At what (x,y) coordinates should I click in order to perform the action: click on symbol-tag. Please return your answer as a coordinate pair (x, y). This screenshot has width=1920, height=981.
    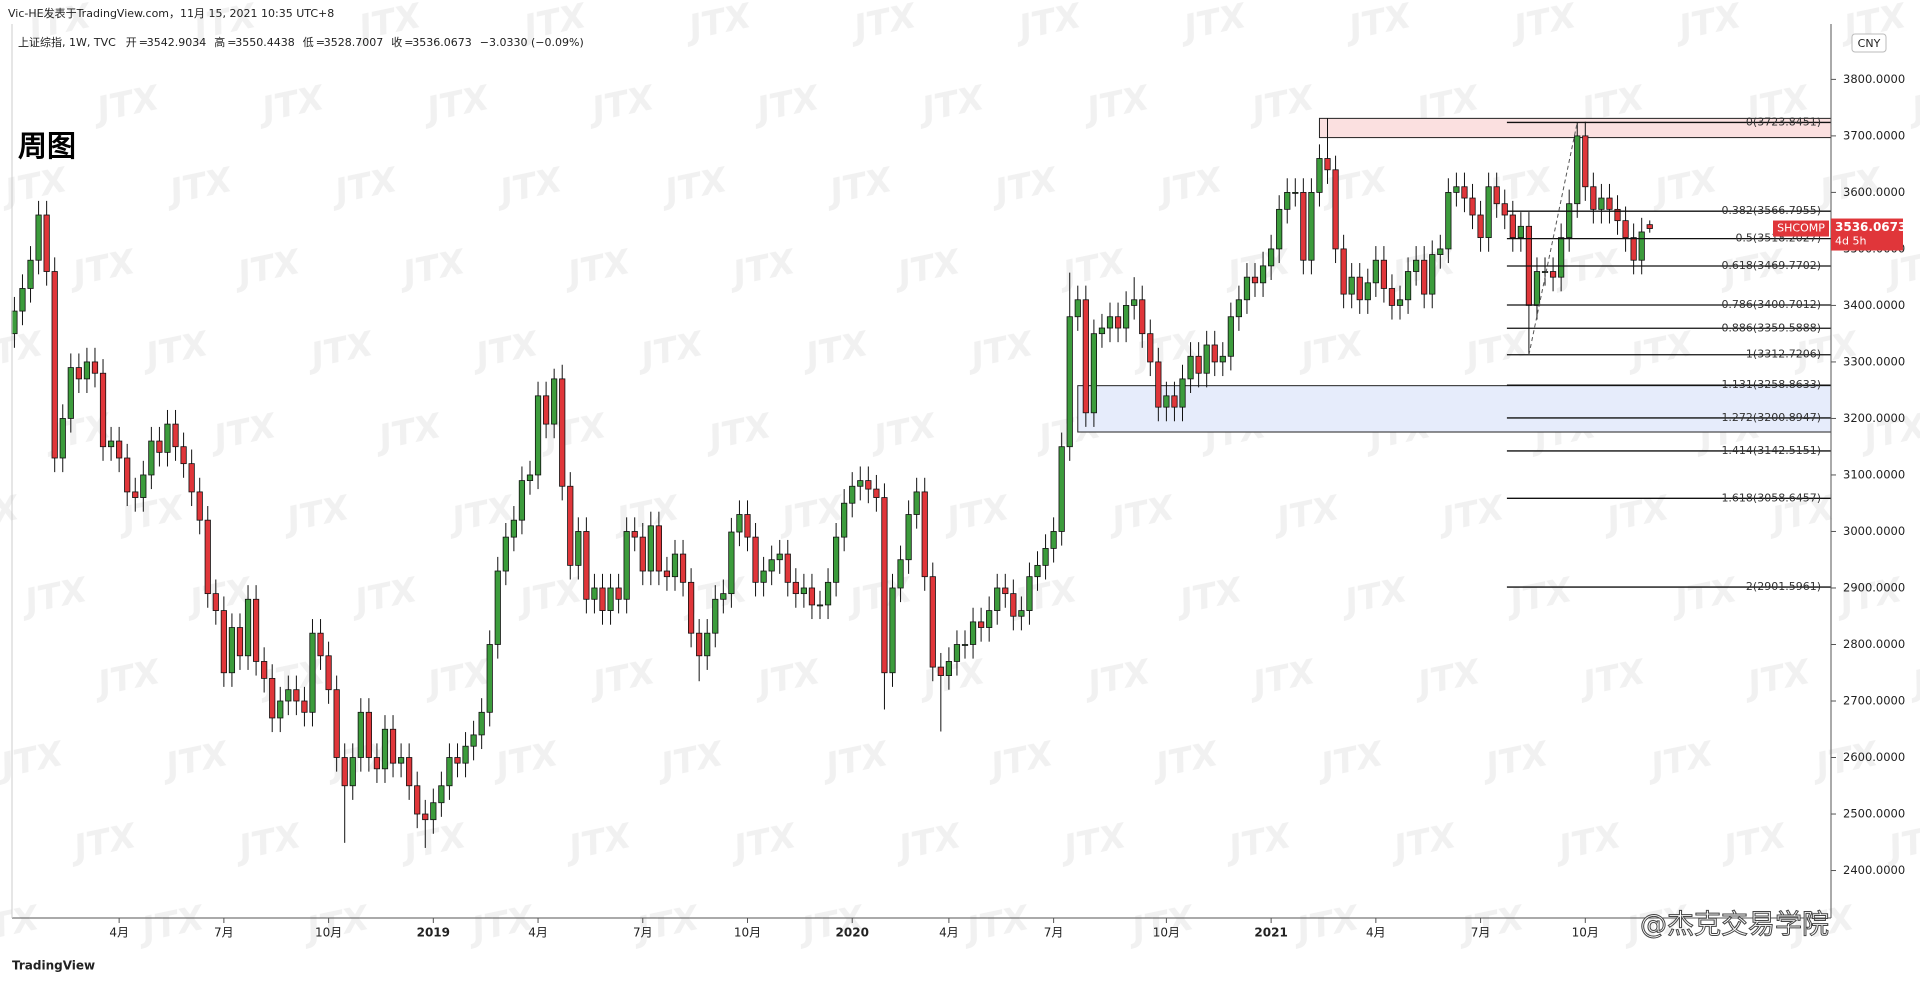
    Looking at the image, I should click on (1801, 228).